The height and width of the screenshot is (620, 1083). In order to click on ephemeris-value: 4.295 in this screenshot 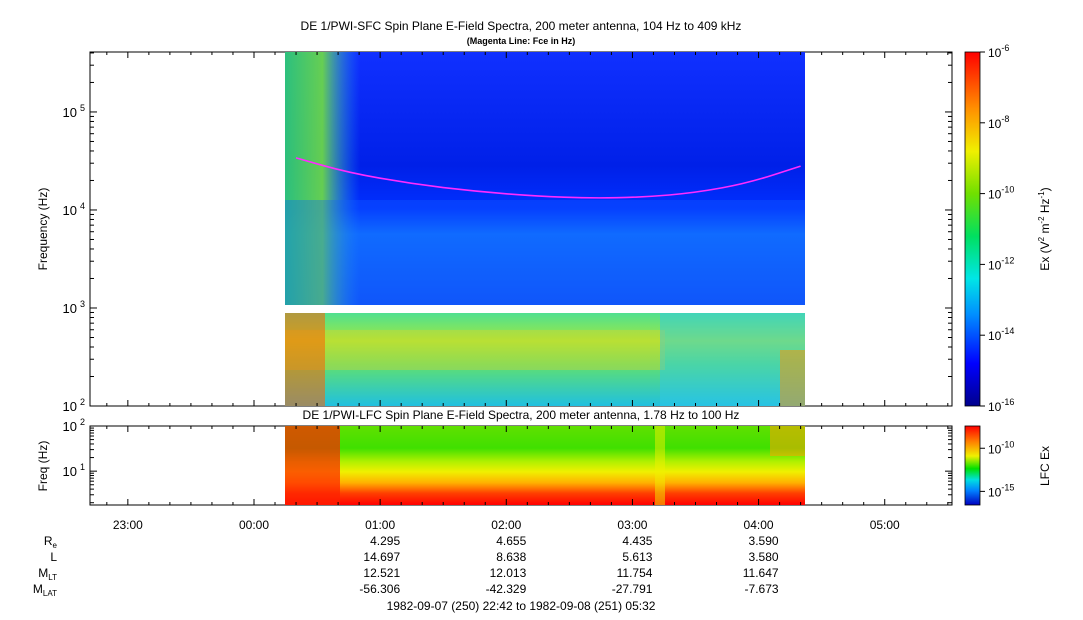, I will do `click(385, 541)`.